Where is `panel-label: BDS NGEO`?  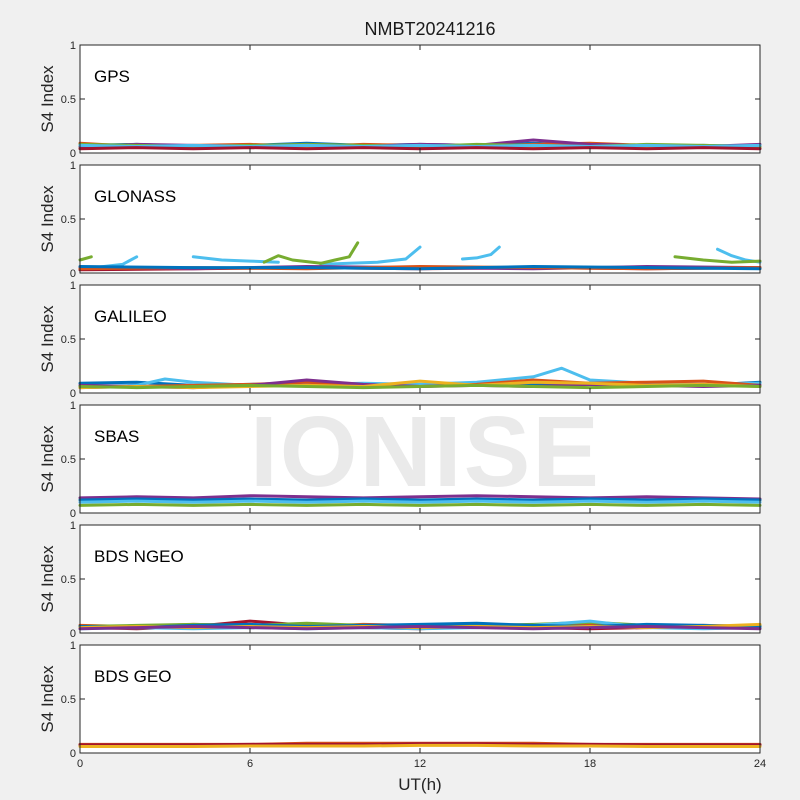 panel-label: BDS NGEO is located at coordinates (139, 556).